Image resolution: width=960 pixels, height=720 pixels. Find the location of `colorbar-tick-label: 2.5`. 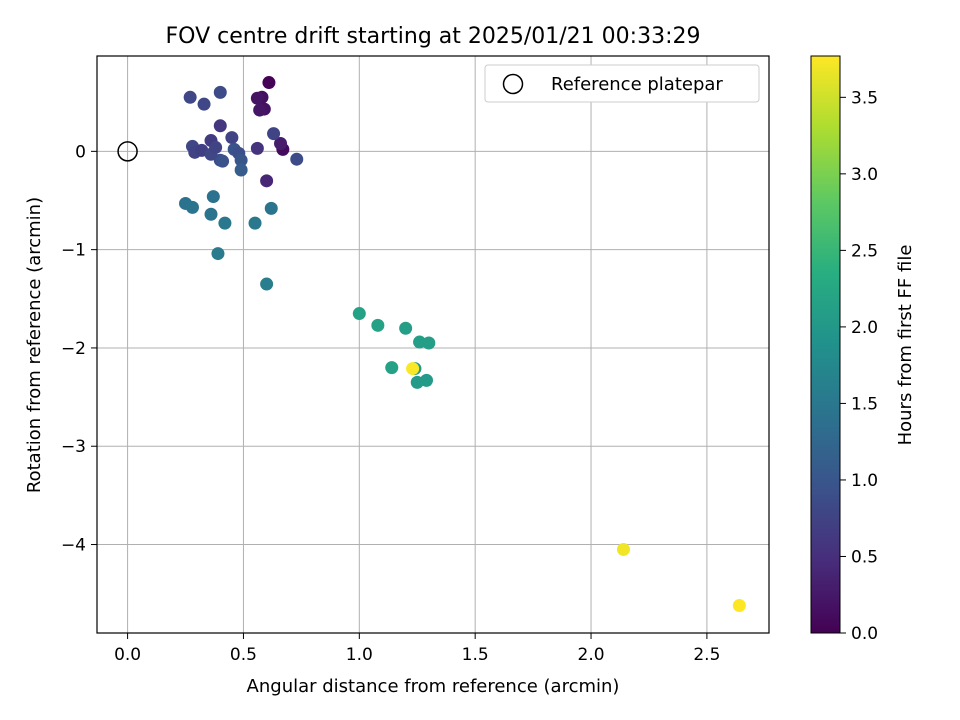

colorbar-tick-label: 2.5 is located at coordinates (864, 251).